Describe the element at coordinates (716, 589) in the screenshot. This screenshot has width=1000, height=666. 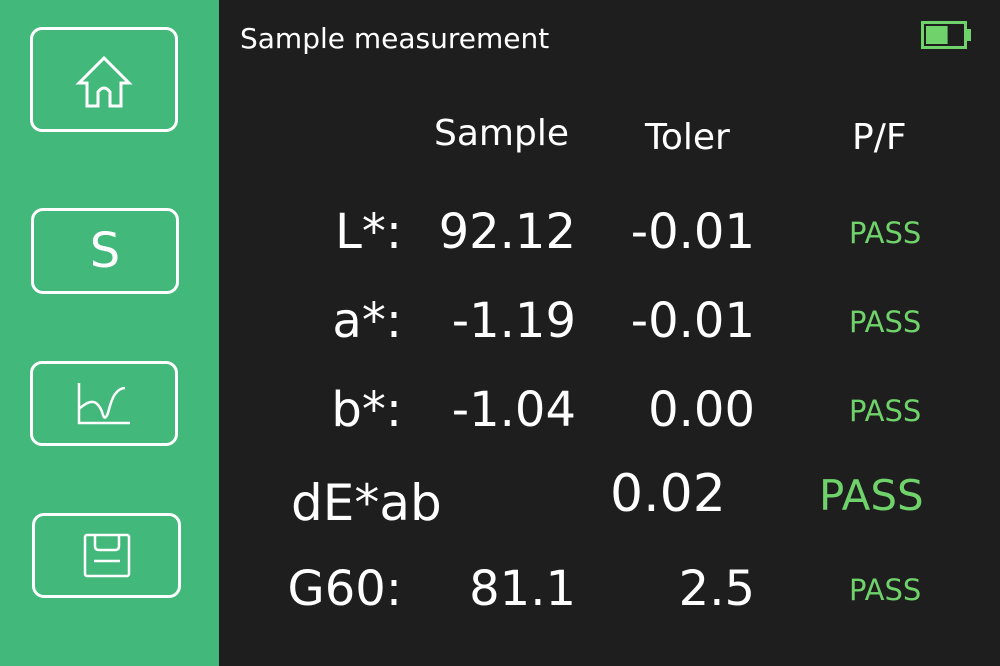
I see `toler-value: 2.5` at that location.